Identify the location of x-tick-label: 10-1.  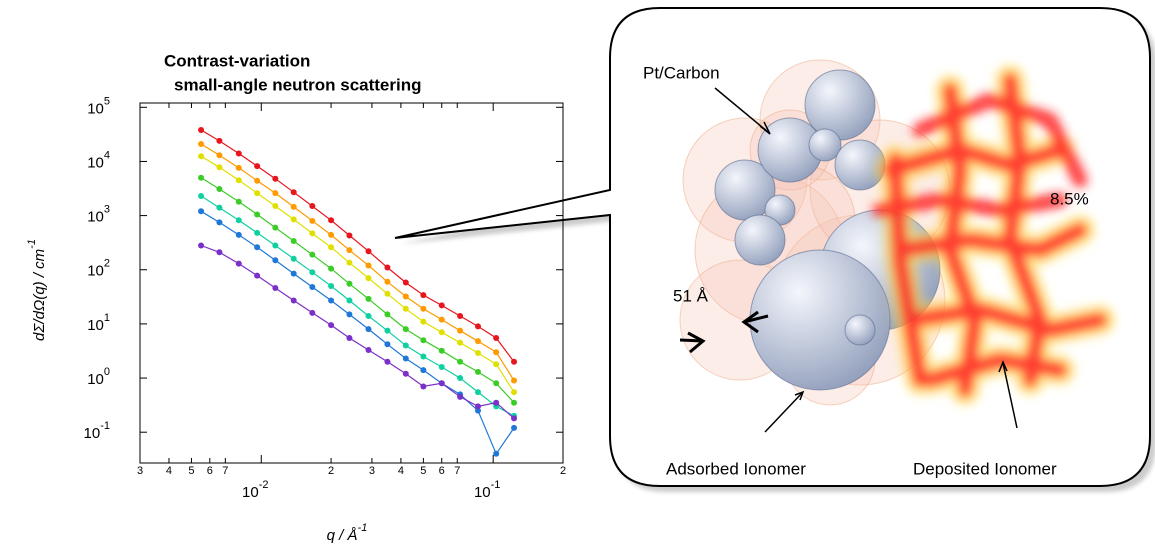
(487, 490).